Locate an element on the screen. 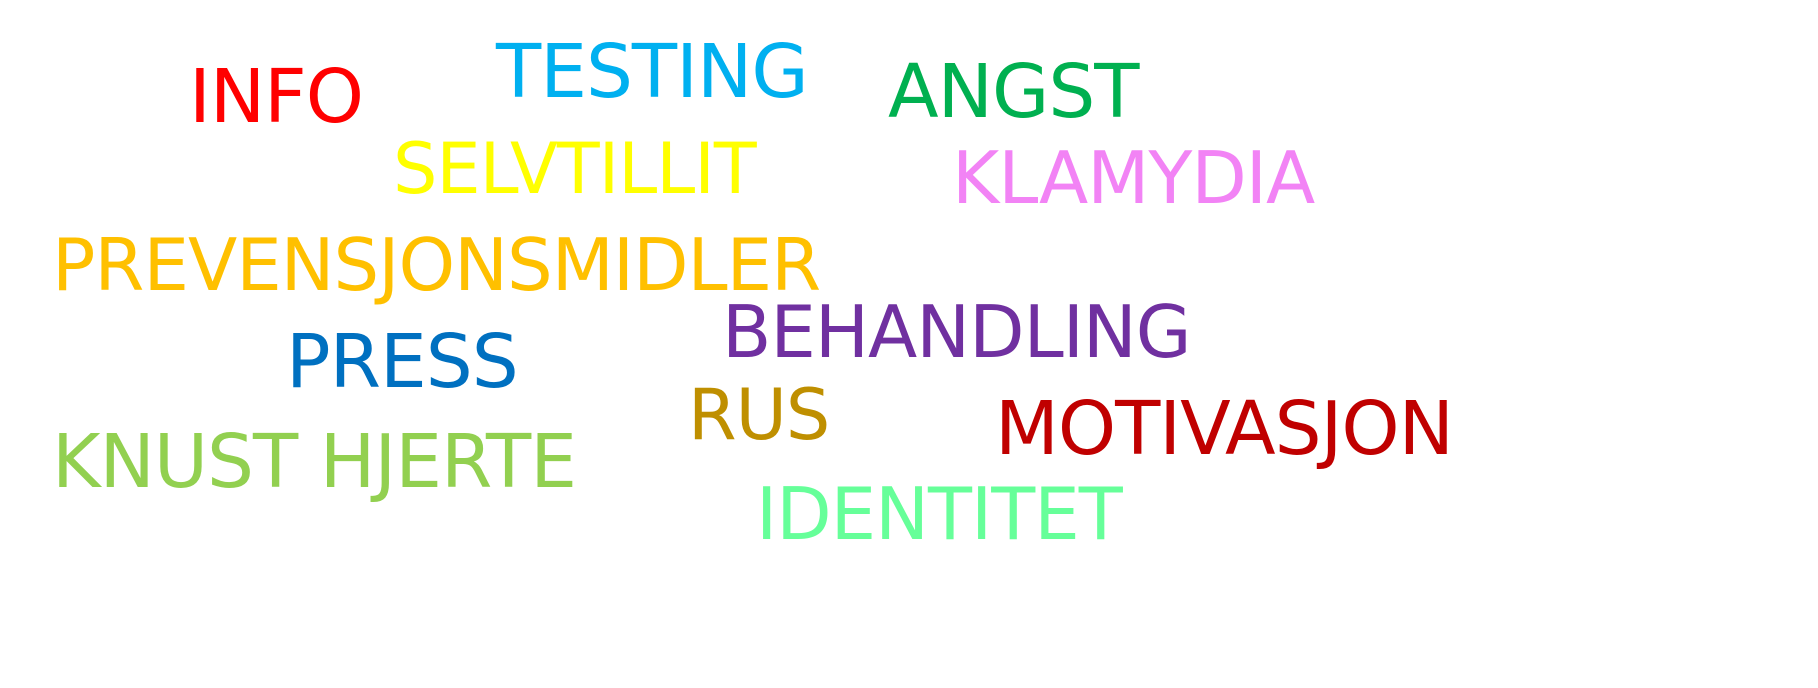 This screenshot has width=1818, height=688. word-rus: RUS is located at coordinates (759, 415).